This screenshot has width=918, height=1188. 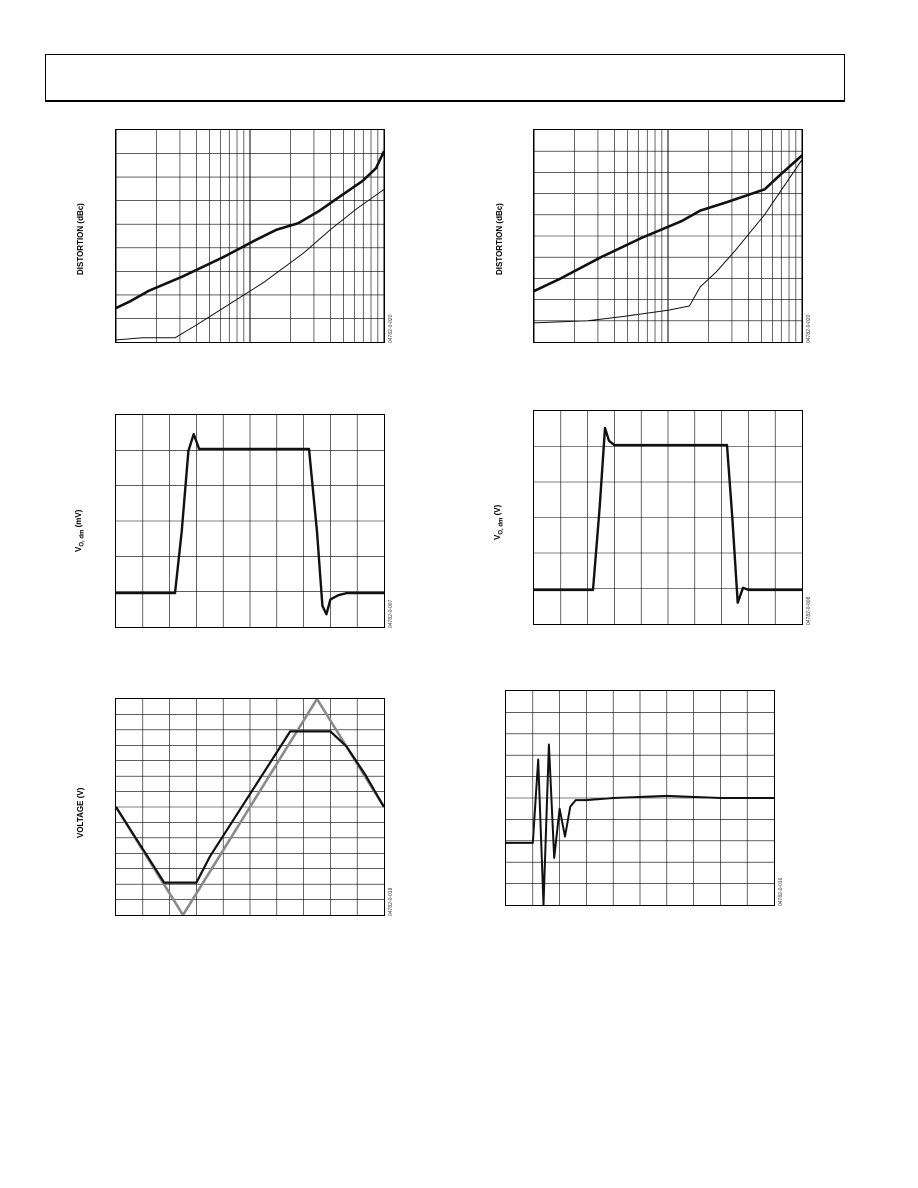 What do you see at coordinates (391, 613) in the screenshot?
I see `figure-code: 04782-0-007` at bounding box center [391, 613].